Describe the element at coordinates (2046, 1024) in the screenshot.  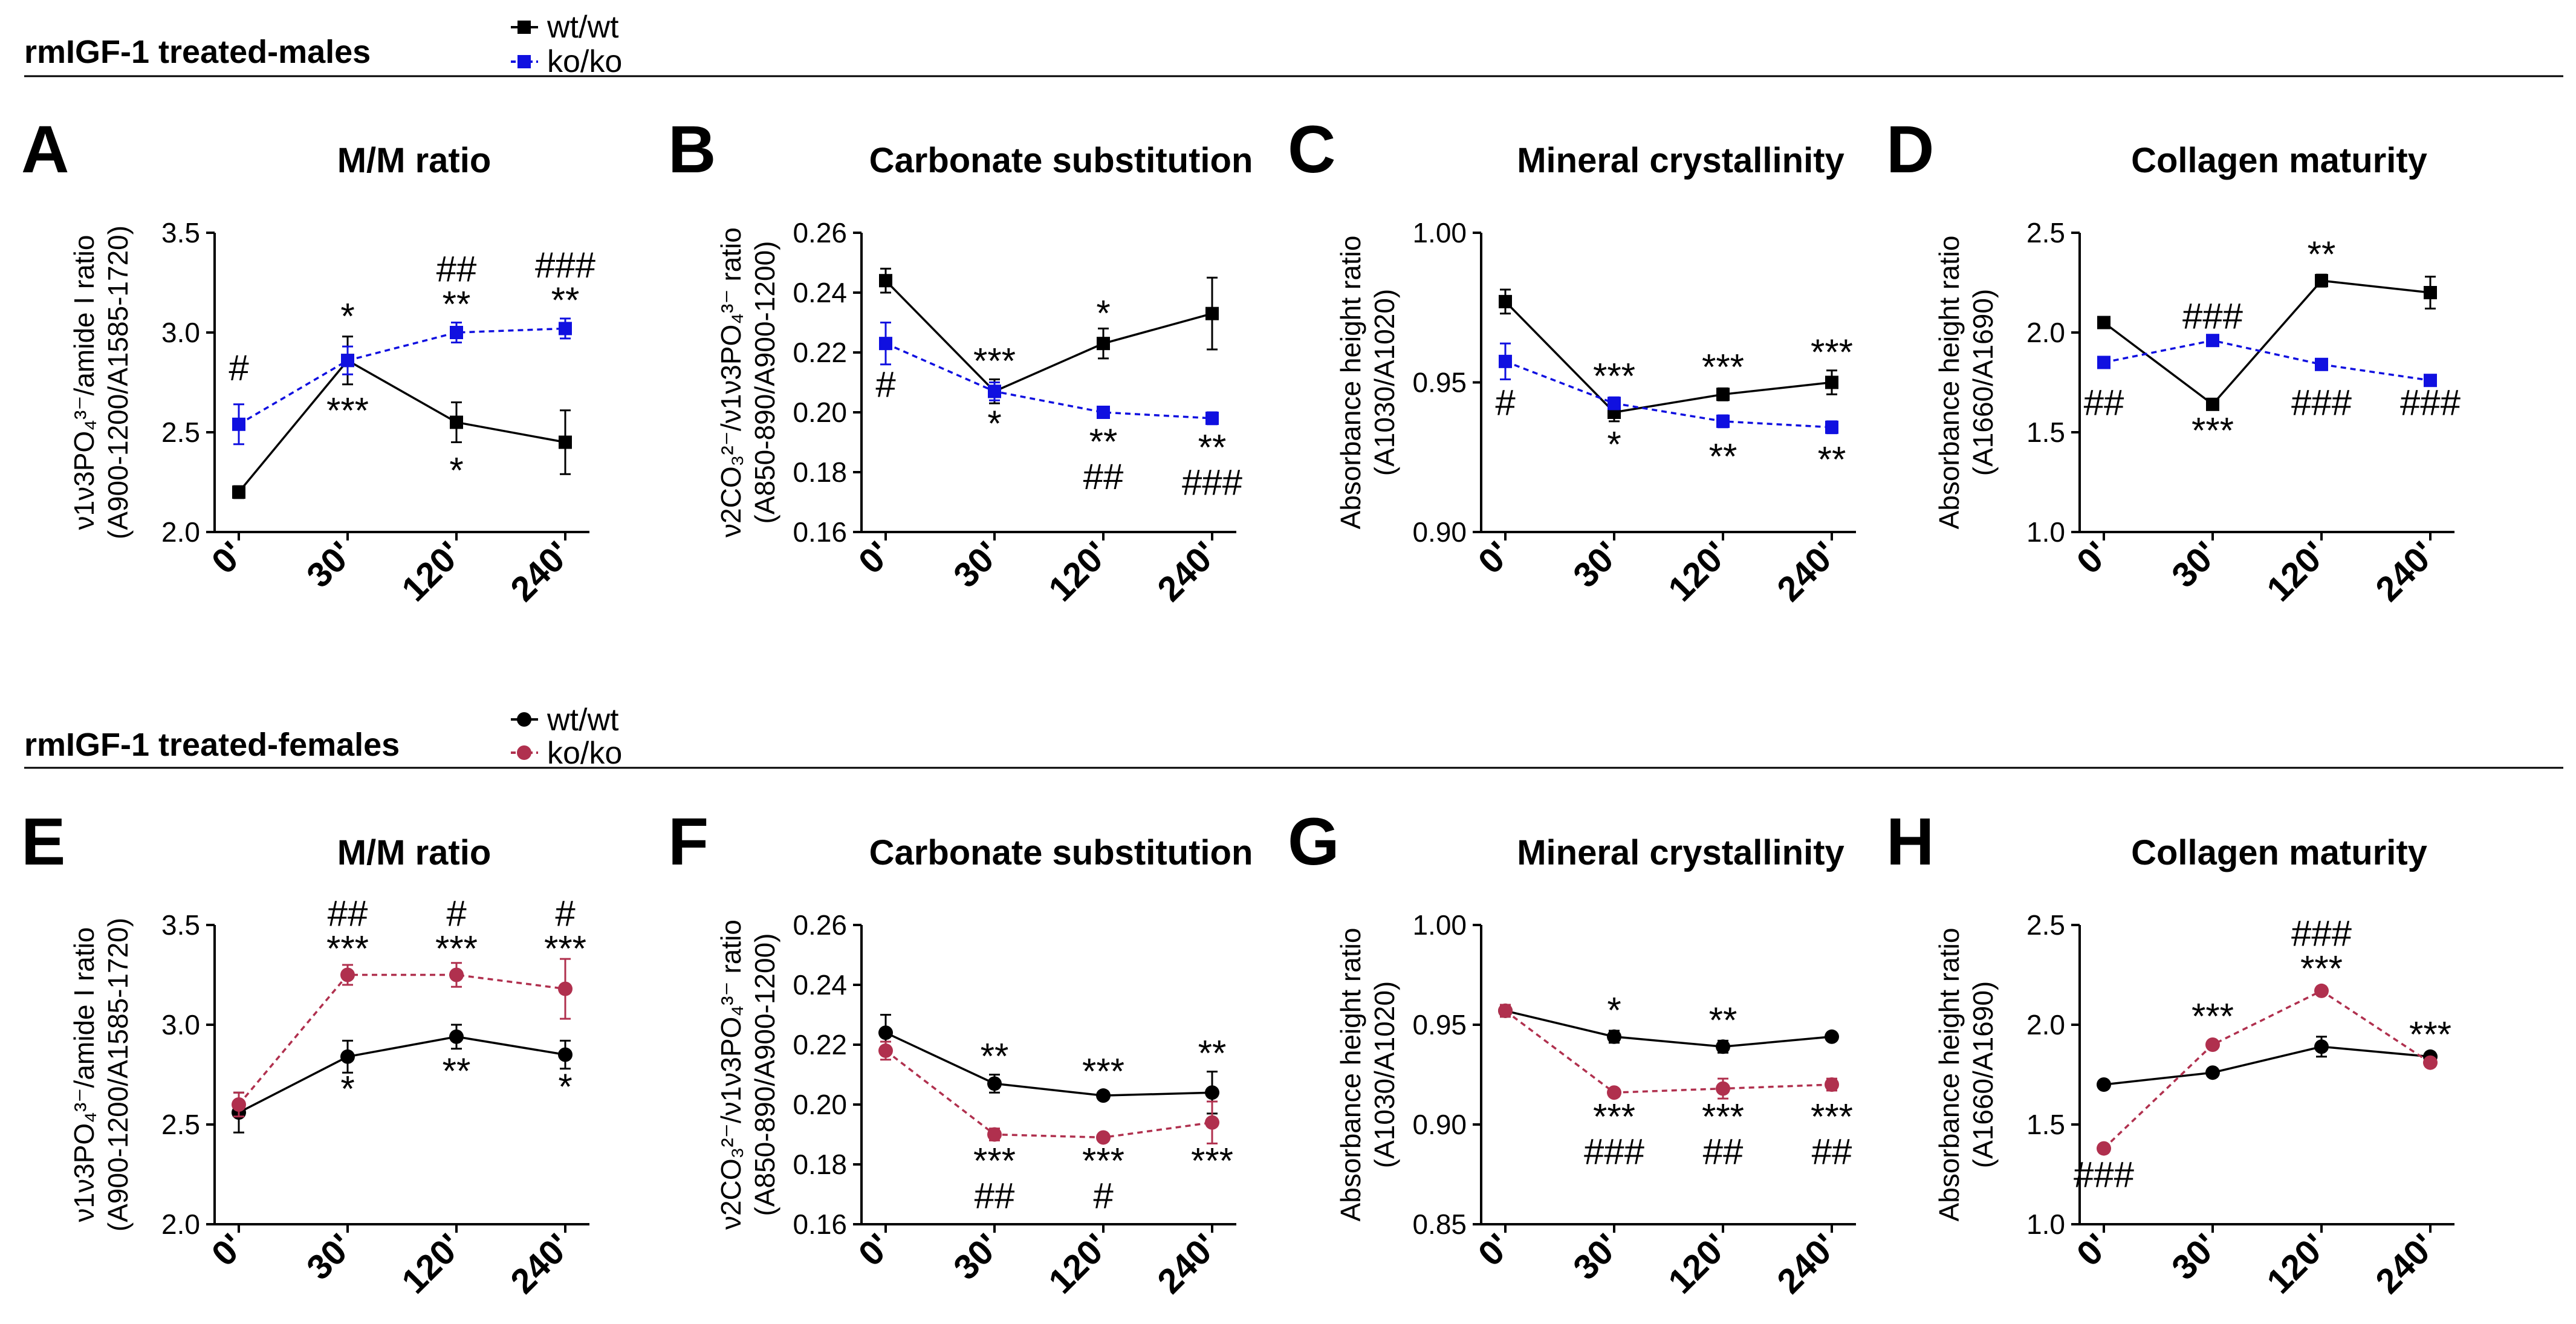
I see `y-tick-label: 2.0` at that location.